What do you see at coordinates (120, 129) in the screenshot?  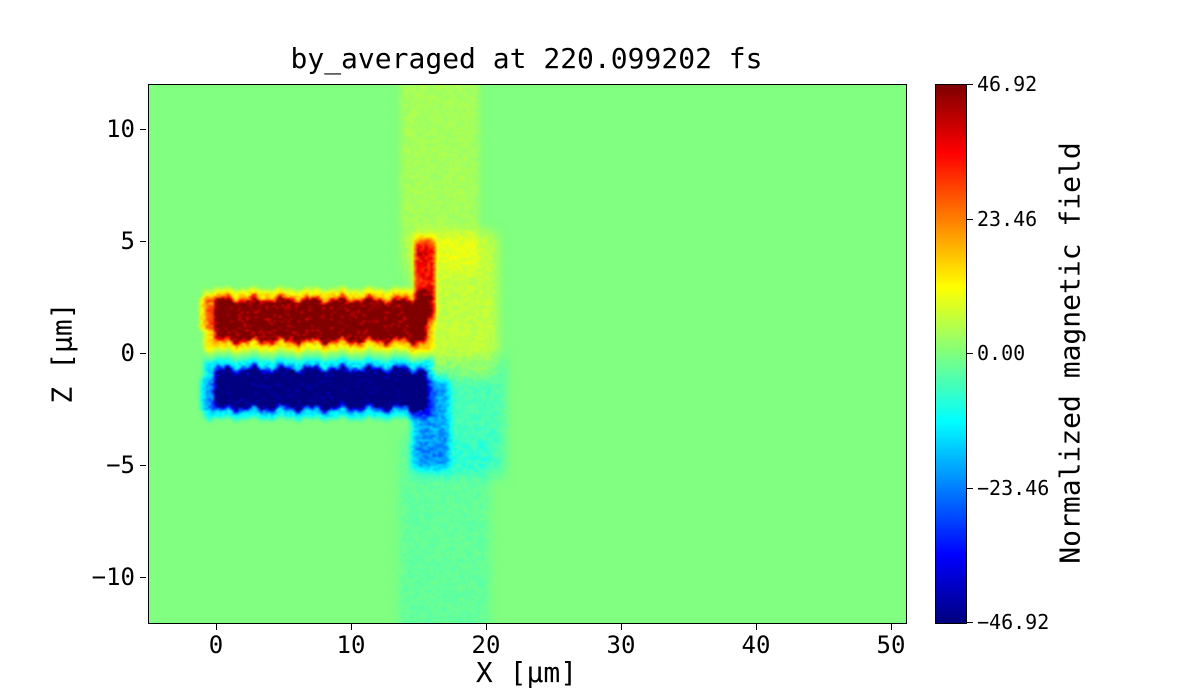 I see `y-tick-label: 10` at bounding box center [120, 129].